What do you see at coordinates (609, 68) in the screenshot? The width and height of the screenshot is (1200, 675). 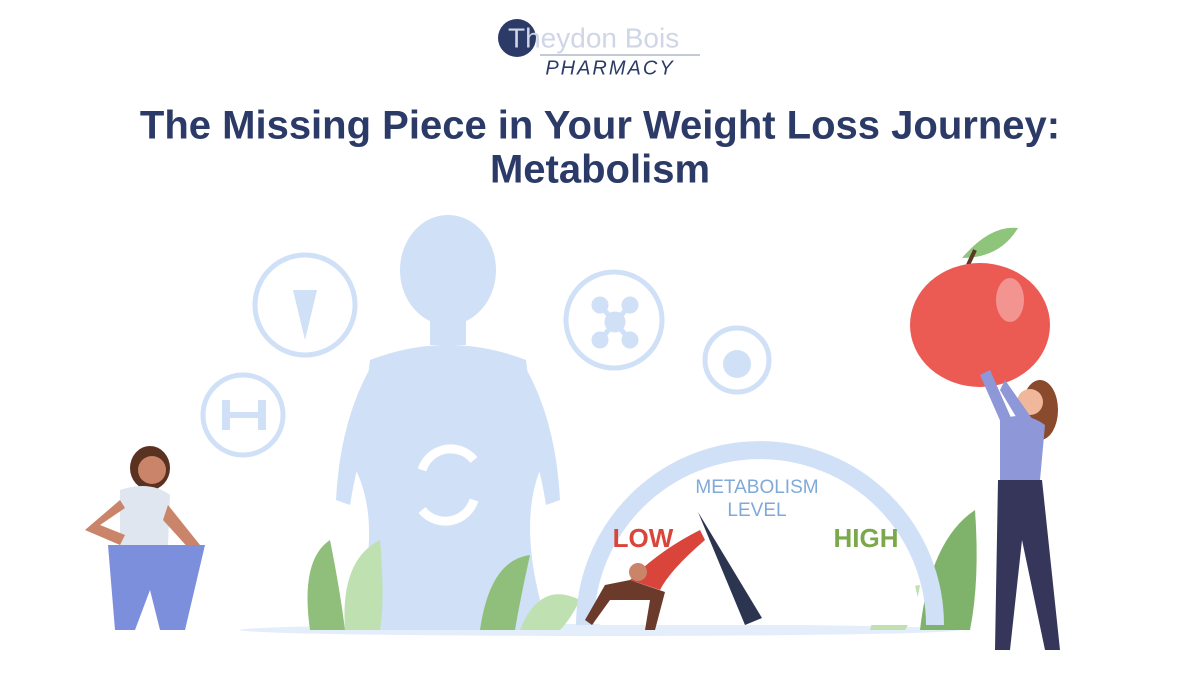 I see `logo-subtitle: PHARMACY` at bounding box center [609, 68].